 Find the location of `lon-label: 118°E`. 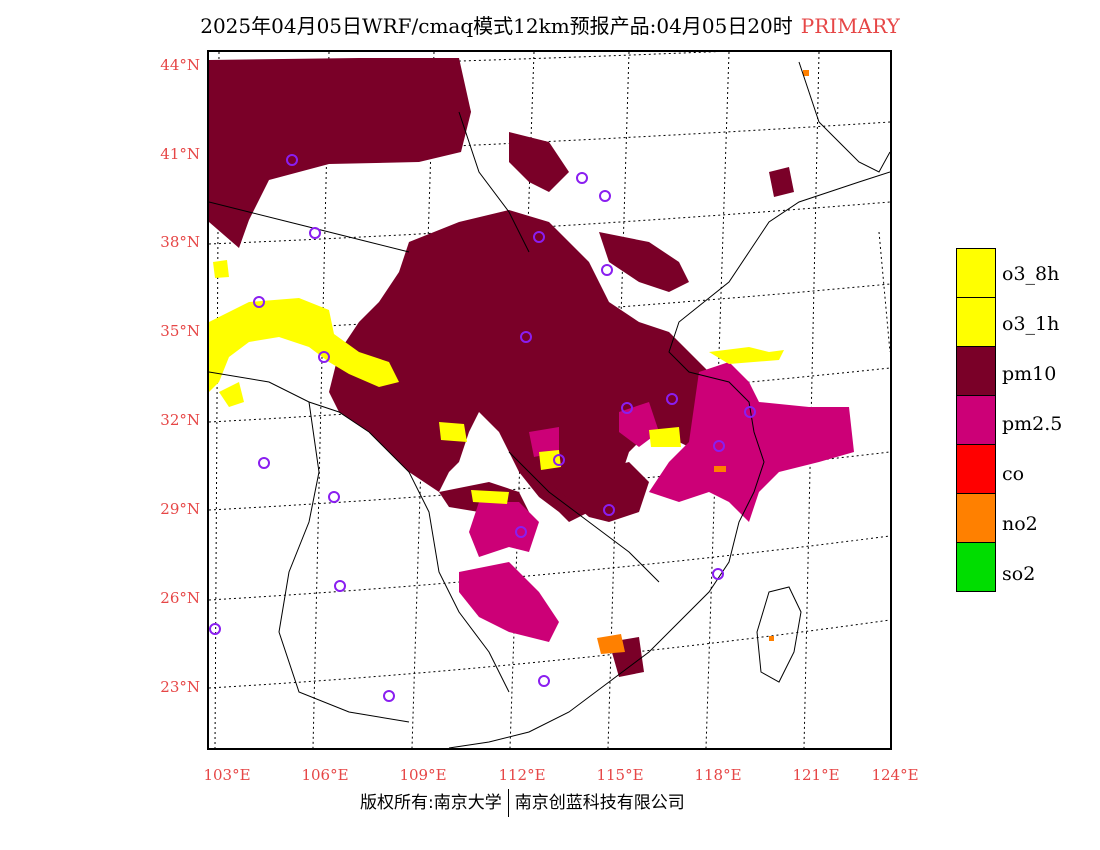

lon-label: 118°E is located at coordinates (718, 775).